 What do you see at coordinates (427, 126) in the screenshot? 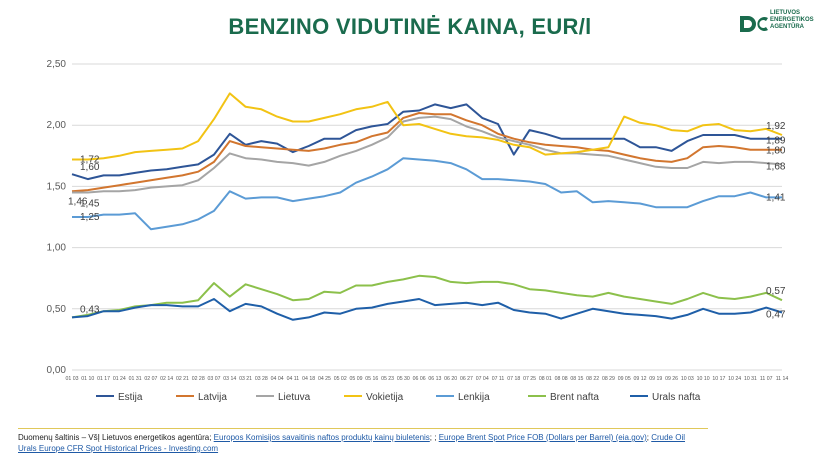
I see `series-line-vokietija` at bounding box center [427, 126].